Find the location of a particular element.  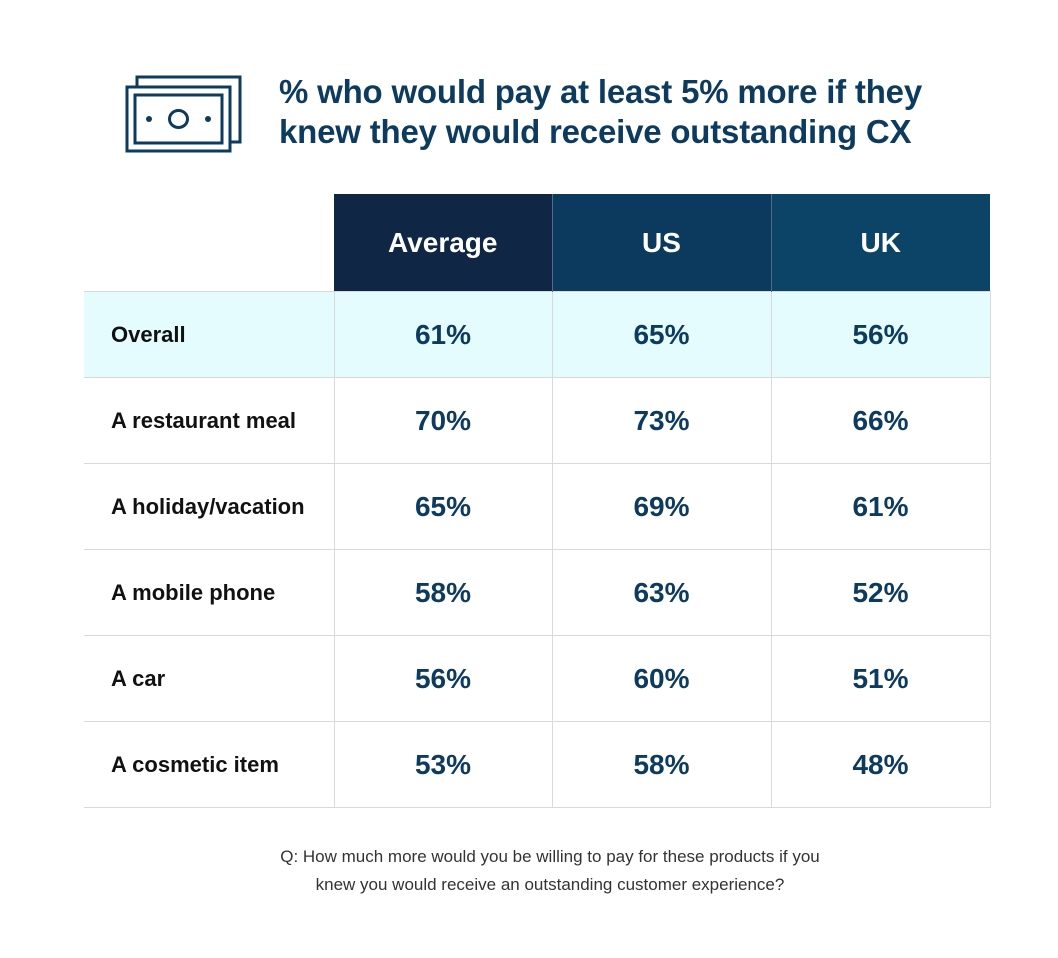

value-cell-us: 60% is located at coordinates (661, 678).